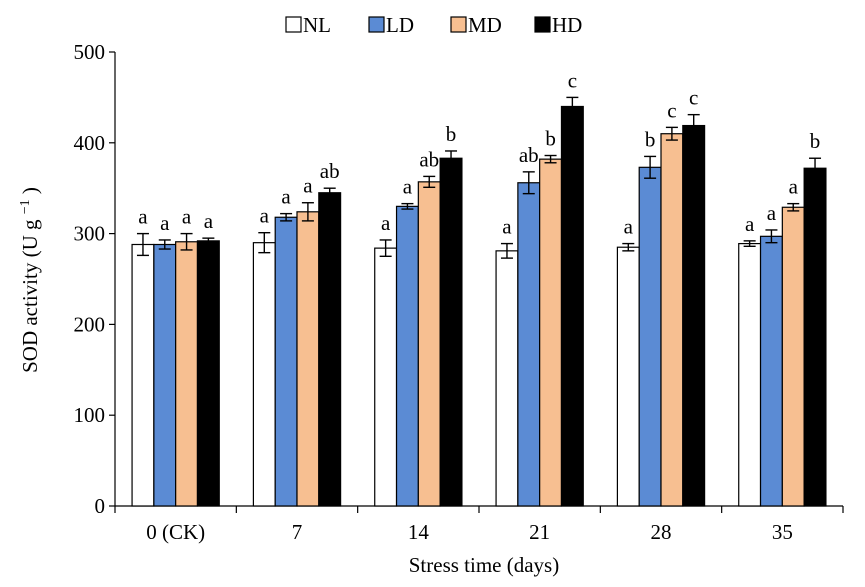  What do you see at coordinates (419, 532) in the screenshot?
I see `x-tick-label: 14` at bounding box center [419, 532].